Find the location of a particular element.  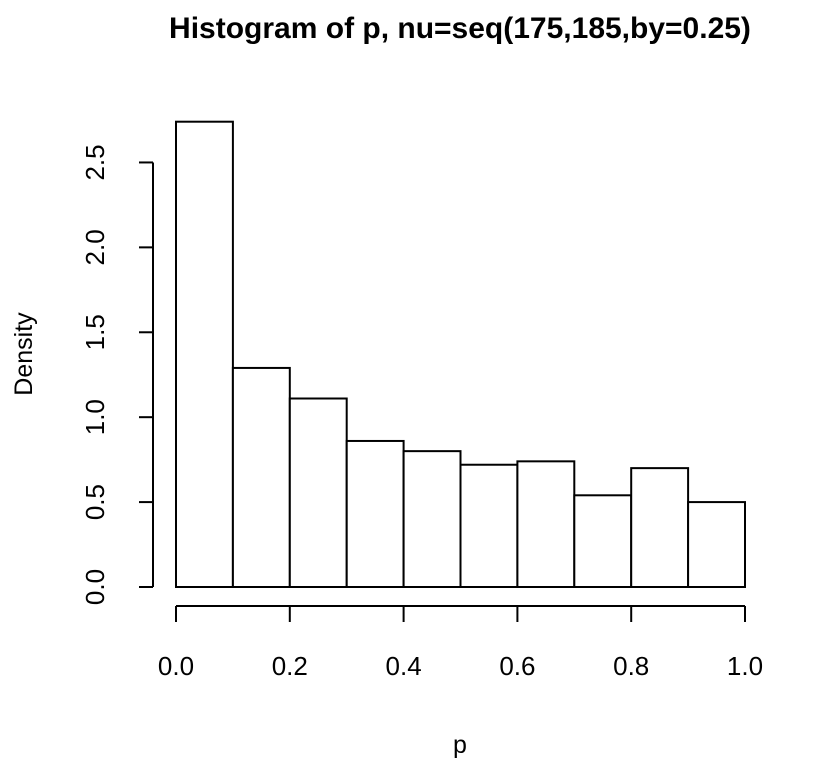

y-tick-label: 2.5 is located at coordinates (95, 162).